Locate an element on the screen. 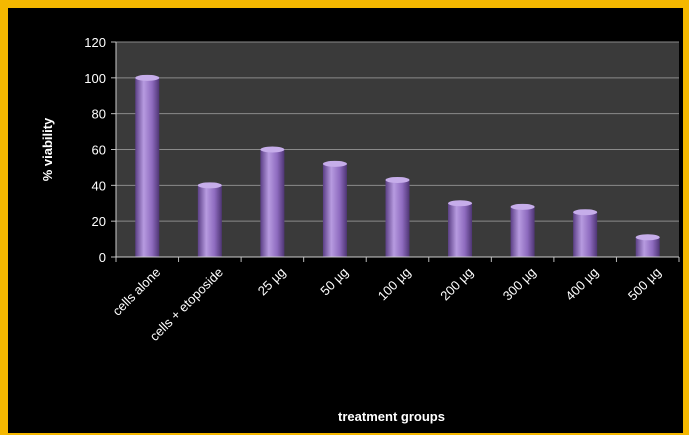 This screenshot has width=689, height=435. x-tick-label: 400 µg is located at coordinates (581, 284).